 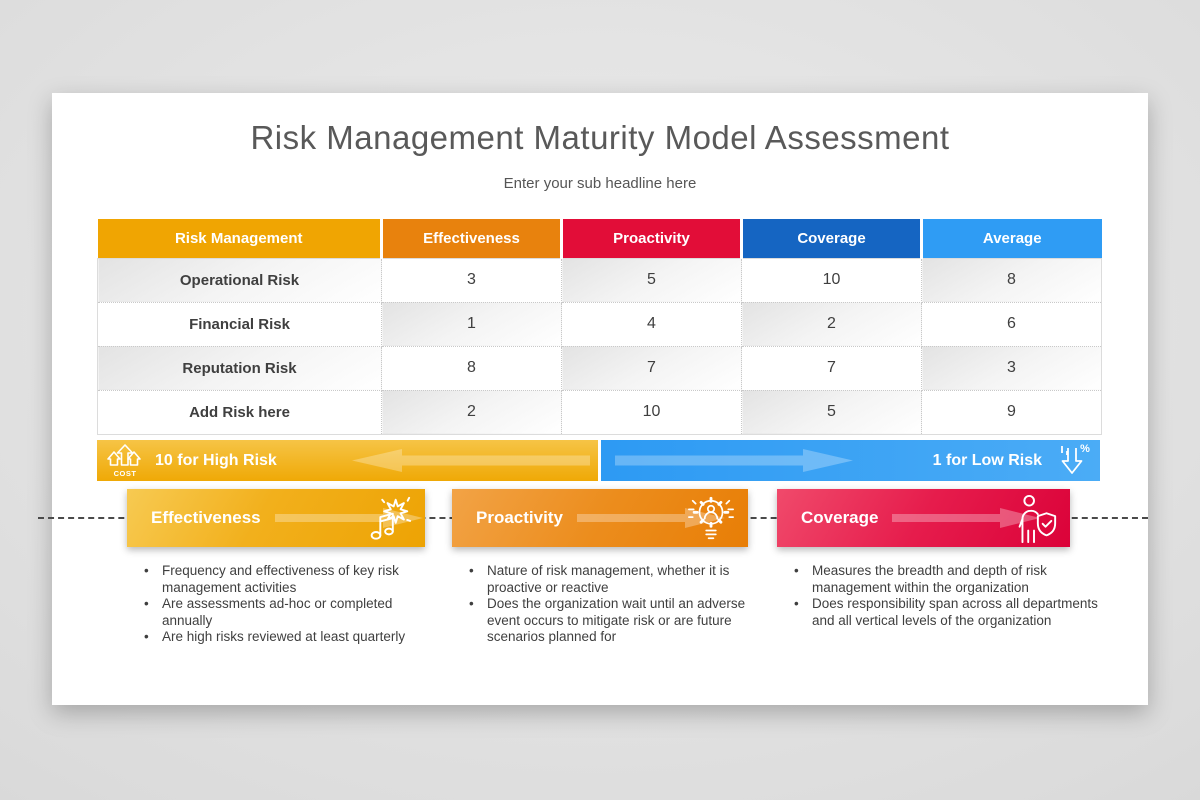 What do you see at coordinates (239, 324) in the screenshot?
I see `row-label: Financial Risk` at bounding box center [239, 324].